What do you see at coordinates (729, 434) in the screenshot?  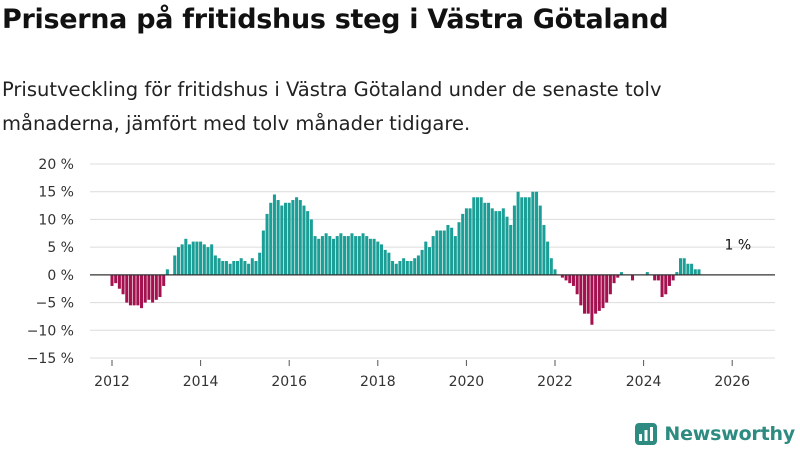 I see `brand-name: Newsworthy` at bounding box center [729, 434].